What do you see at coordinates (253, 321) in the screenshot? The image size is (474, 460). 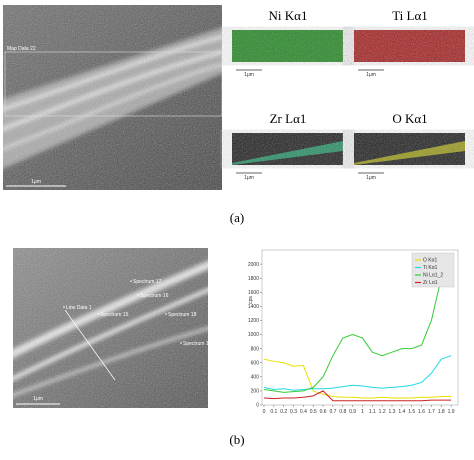 I see `y-tick-label: 1200` at bounding box center [253, 321].